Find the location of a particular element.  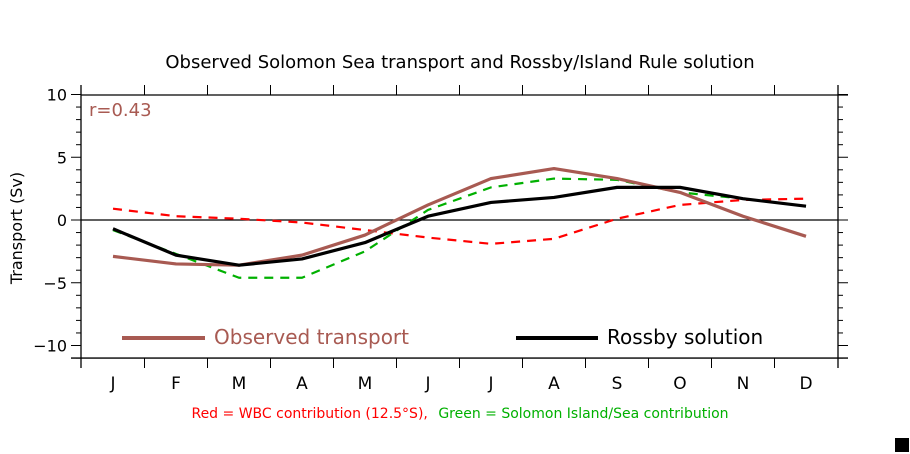

y-axis-label: Transport (Sv) is located at coordinates (16, 228).